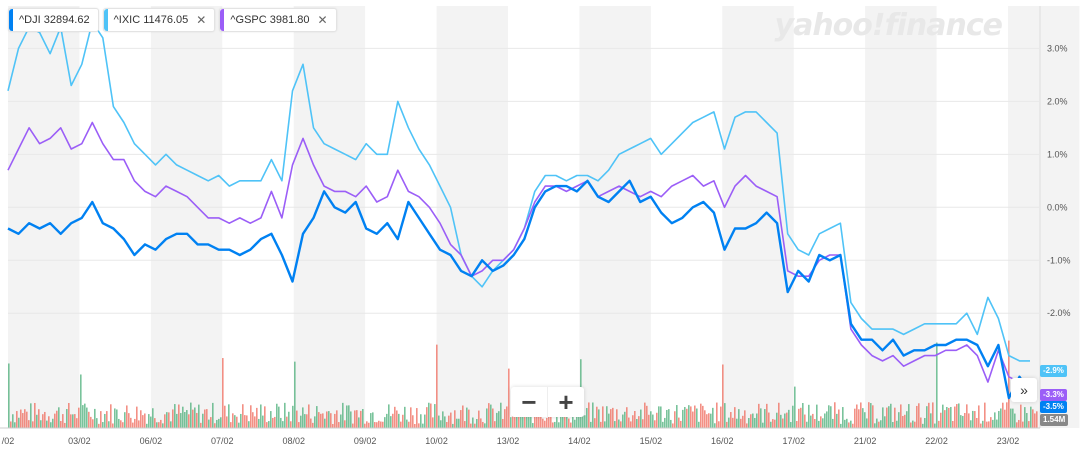 The image size is (1080, 457). I want to click on scroll-to-end-button: », so click(1024, 390).